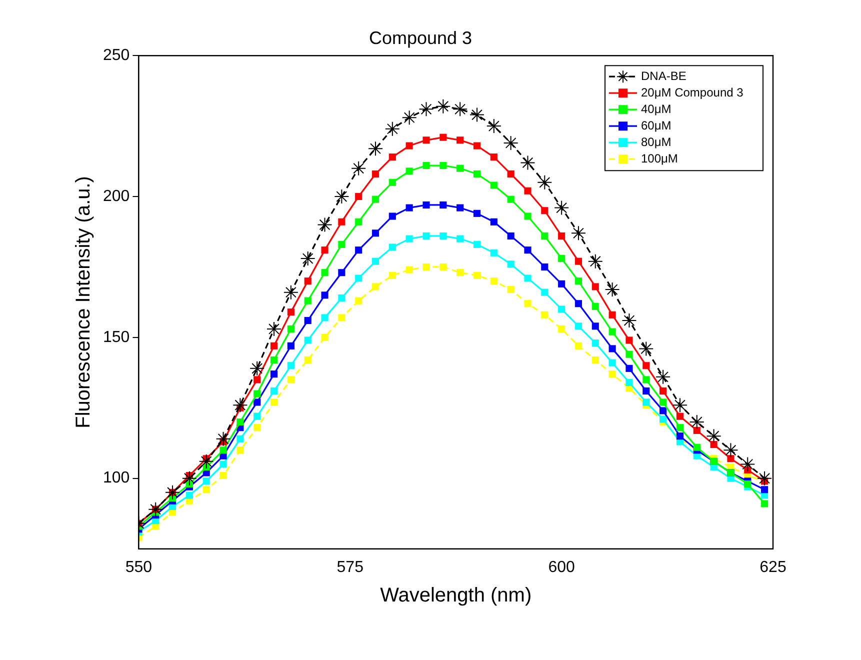  Describe the element at coordinates (656, 109) in the screenshot. I see `legend-label: 40μM` at that location.